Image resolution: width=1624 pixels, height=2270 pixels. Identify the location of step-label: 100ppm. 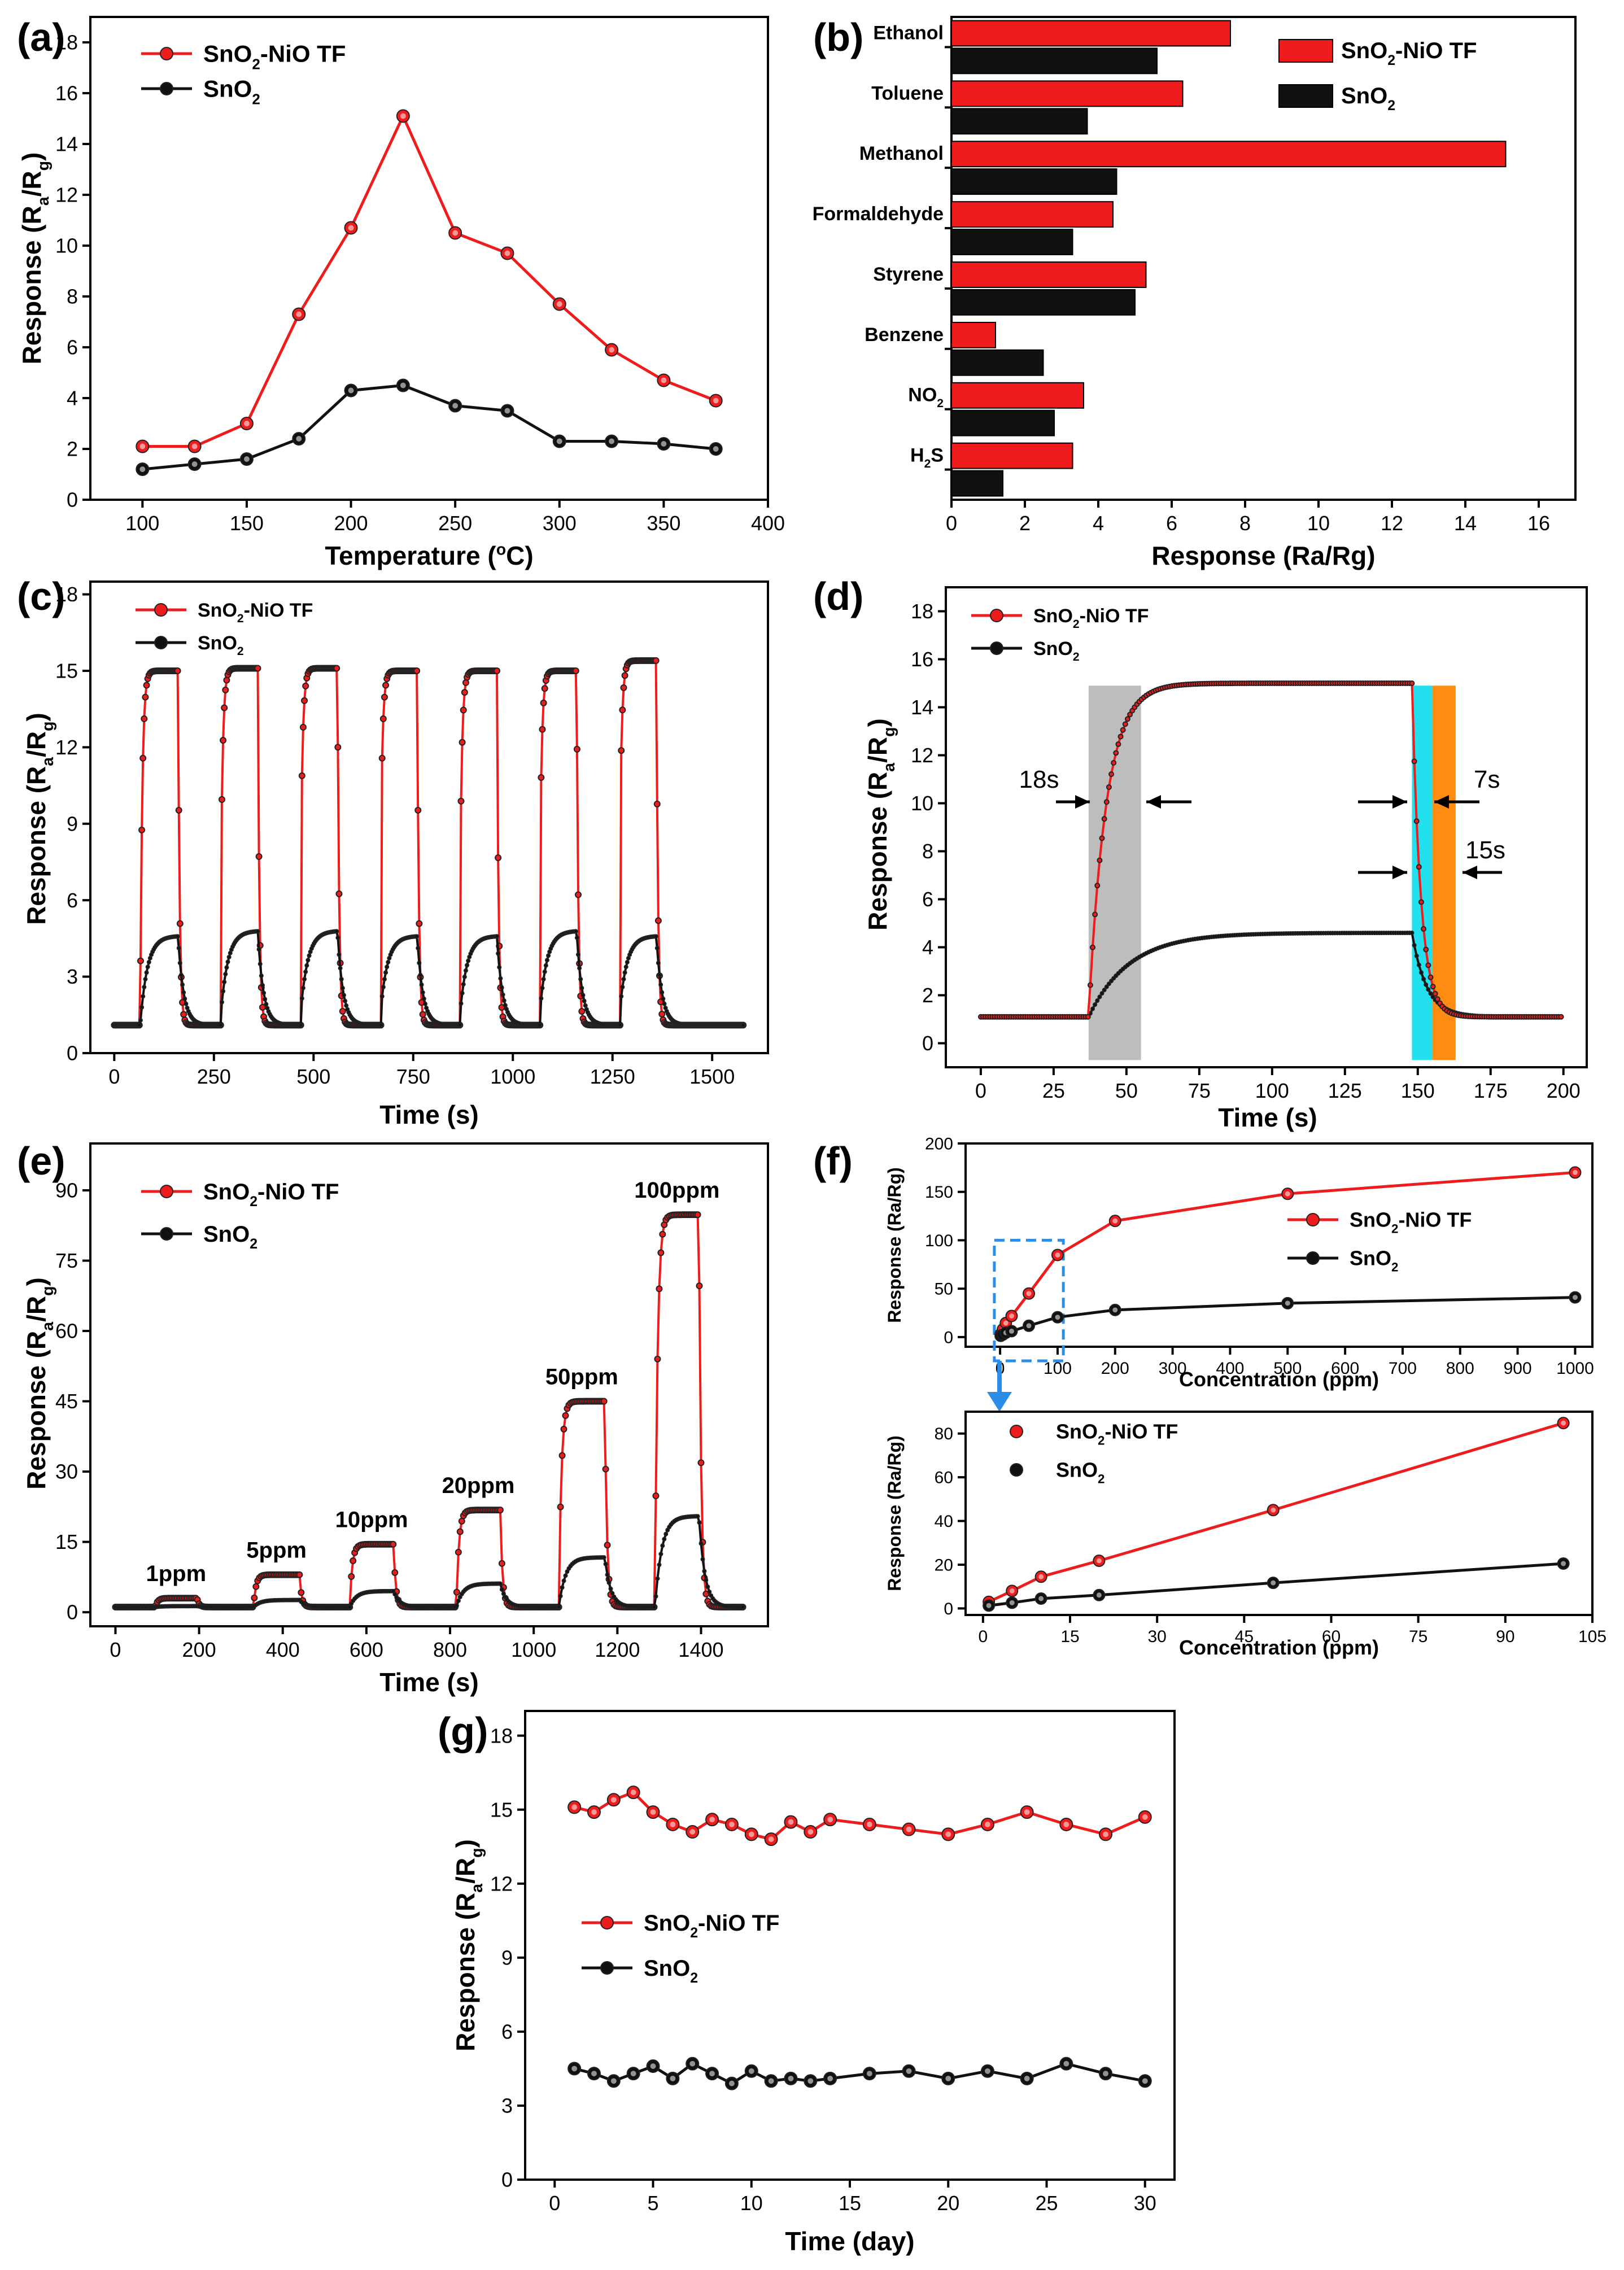
(676, 1190).